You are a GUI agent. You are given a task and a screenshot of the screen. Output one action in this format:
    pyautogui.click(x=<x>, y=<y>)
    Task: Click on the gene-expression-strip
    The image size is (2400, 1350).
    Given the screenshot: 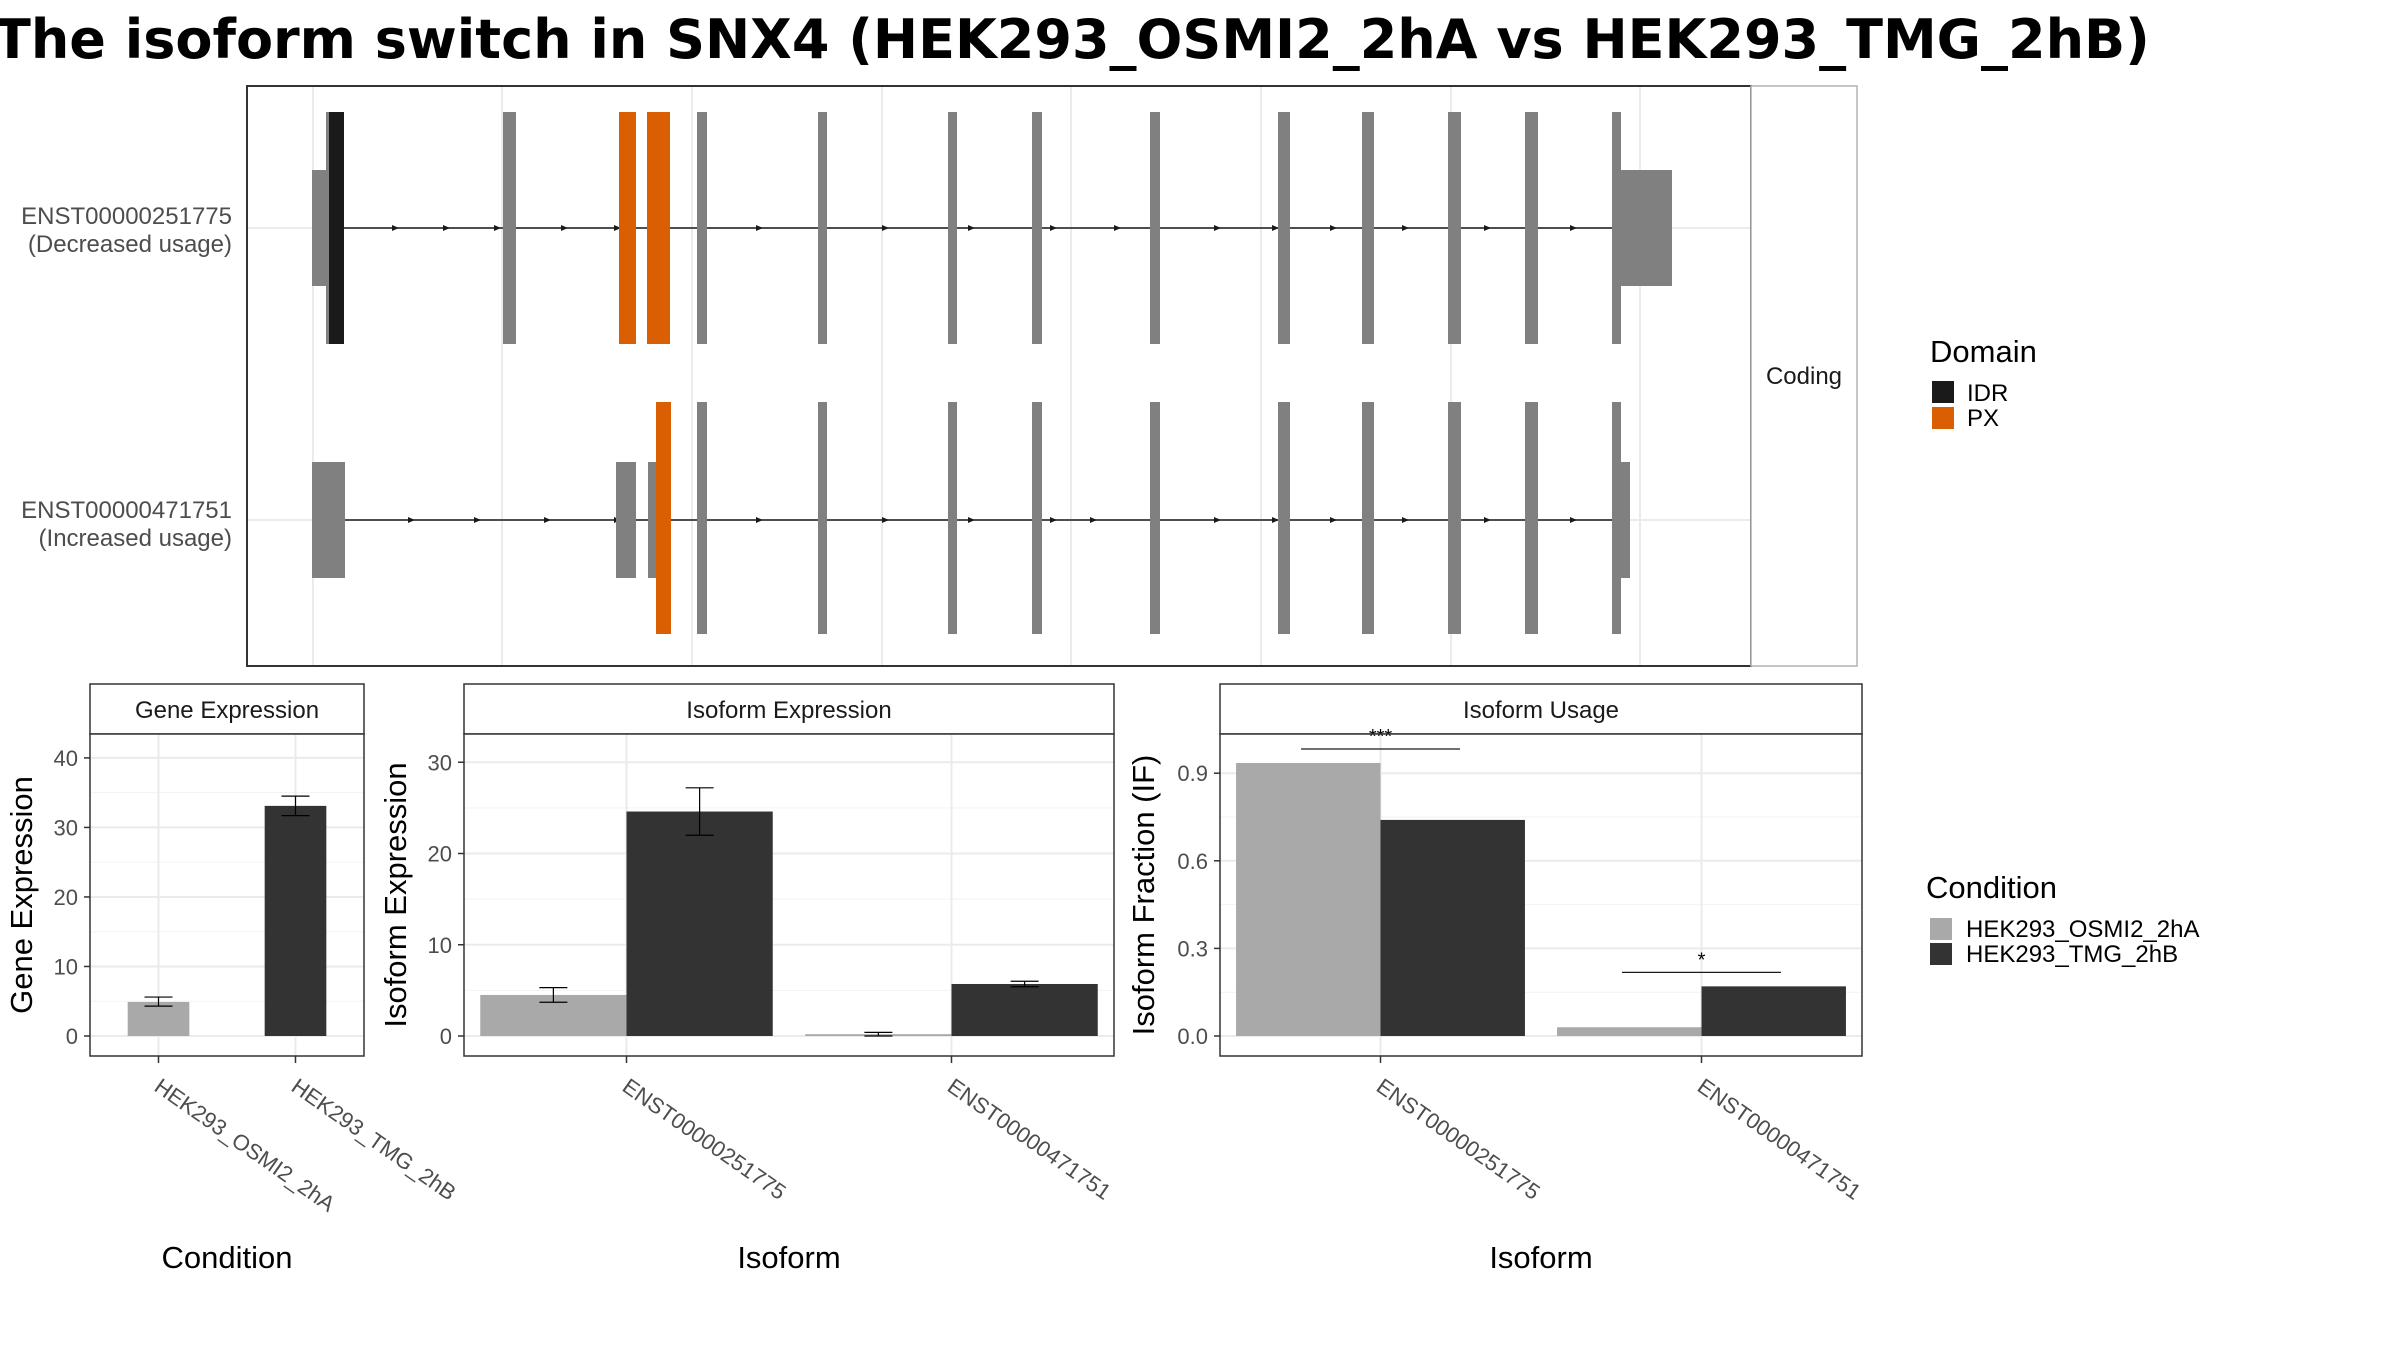 What is the action you would take?
    pyautogui.click(x=227, y=709)
    